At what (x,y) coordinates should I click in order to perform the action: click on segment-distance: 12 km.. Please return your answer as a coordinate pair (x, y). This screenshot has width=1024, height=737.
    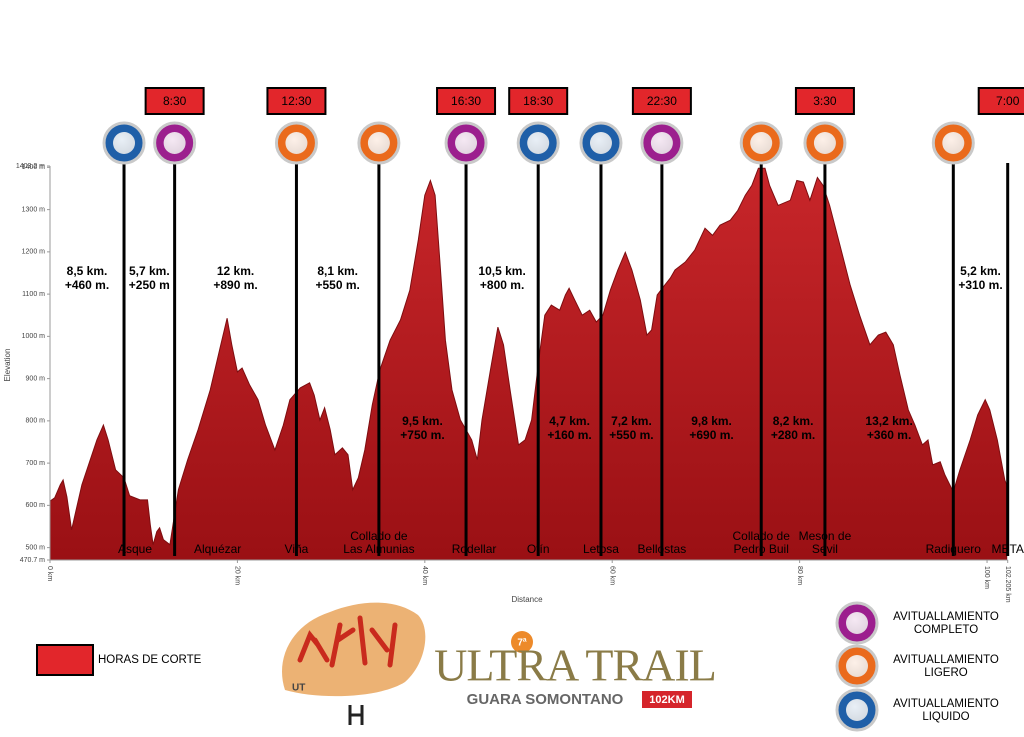
    Looking at the image, I should click on (235, 271).